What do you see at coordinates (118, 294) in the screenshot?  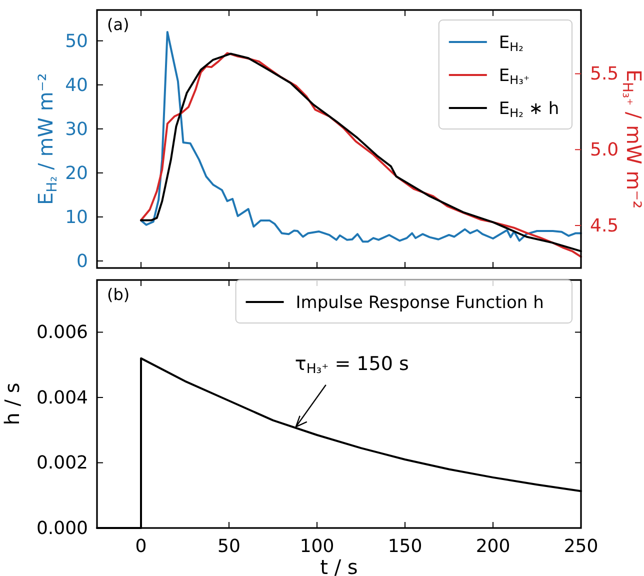 I see `annotation: (b)` at bounding box center [118, 294].